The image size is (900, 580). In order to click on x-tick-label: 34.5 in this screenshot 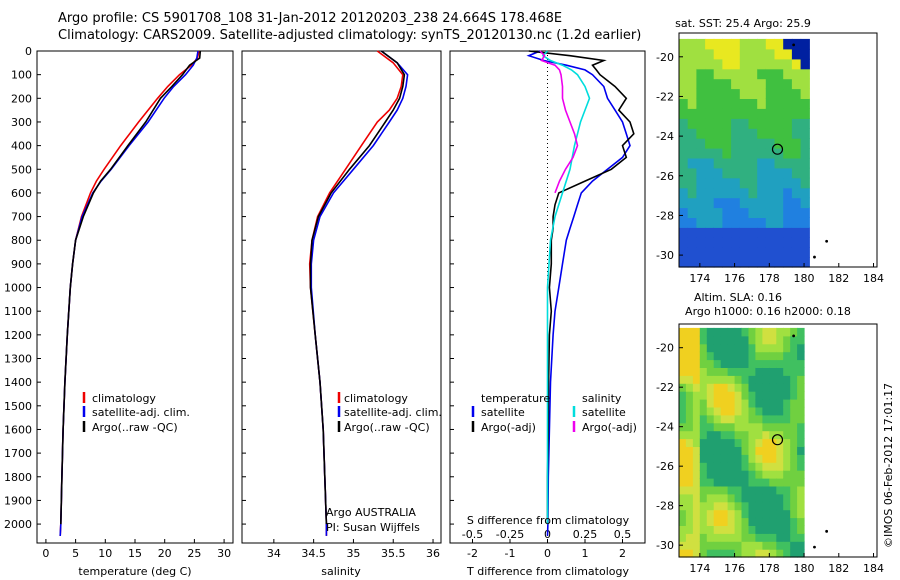, I will do `click(313, 553)`.